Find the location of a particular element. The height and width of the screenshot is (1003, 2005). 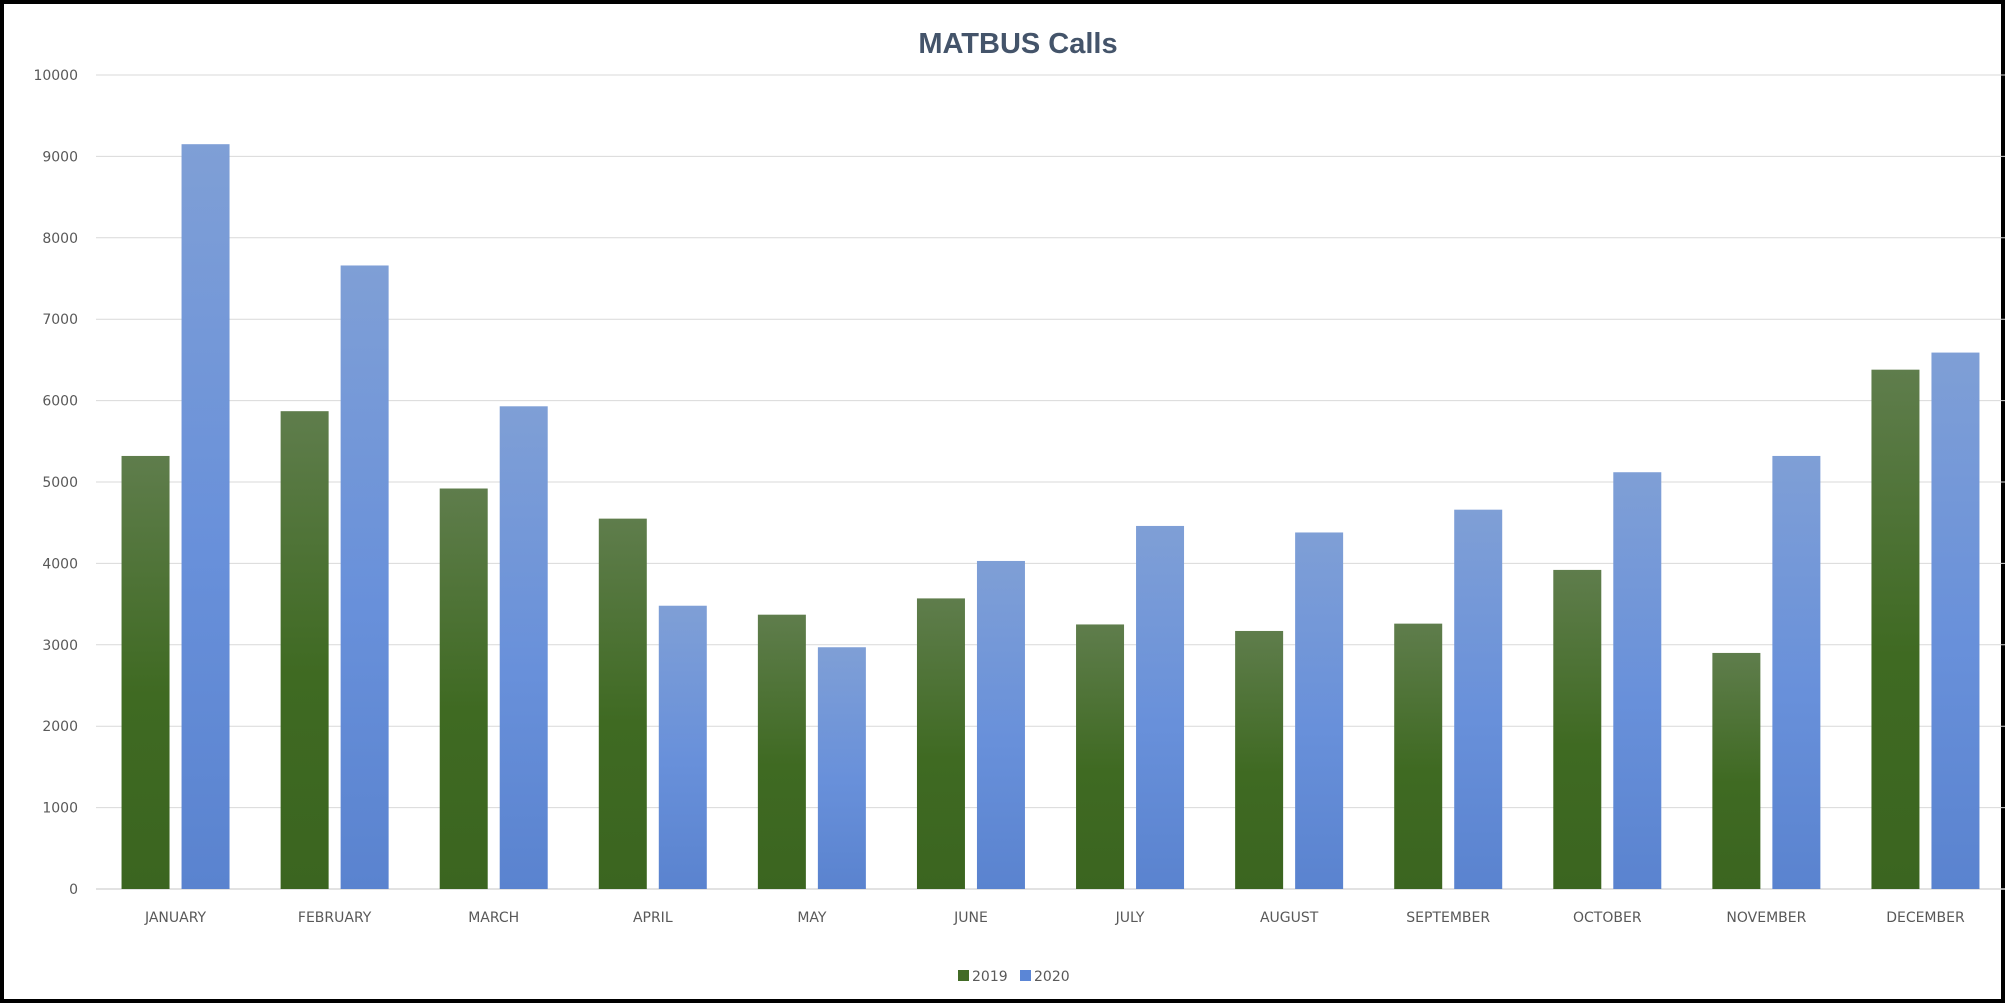

bar-2019-march is located at coordinates (463, 688).